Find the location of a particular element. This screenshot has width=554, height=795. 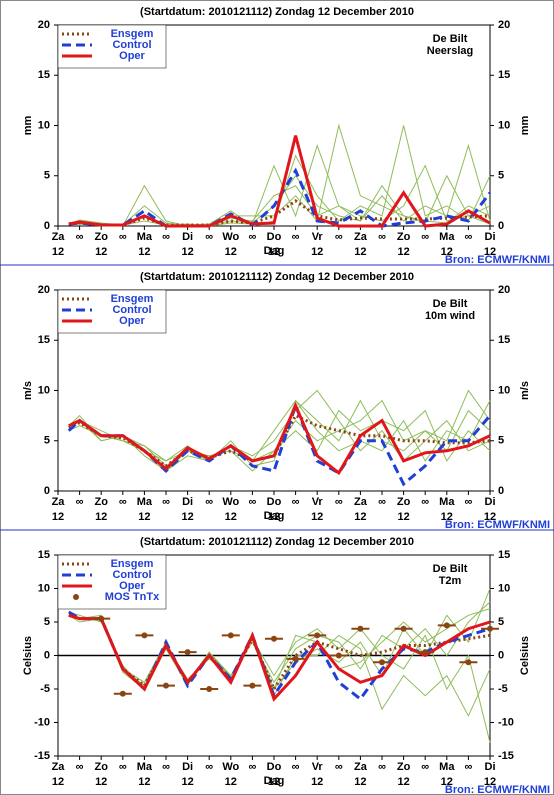

y-tick-label: 15 is located at coordinates (44, 340).